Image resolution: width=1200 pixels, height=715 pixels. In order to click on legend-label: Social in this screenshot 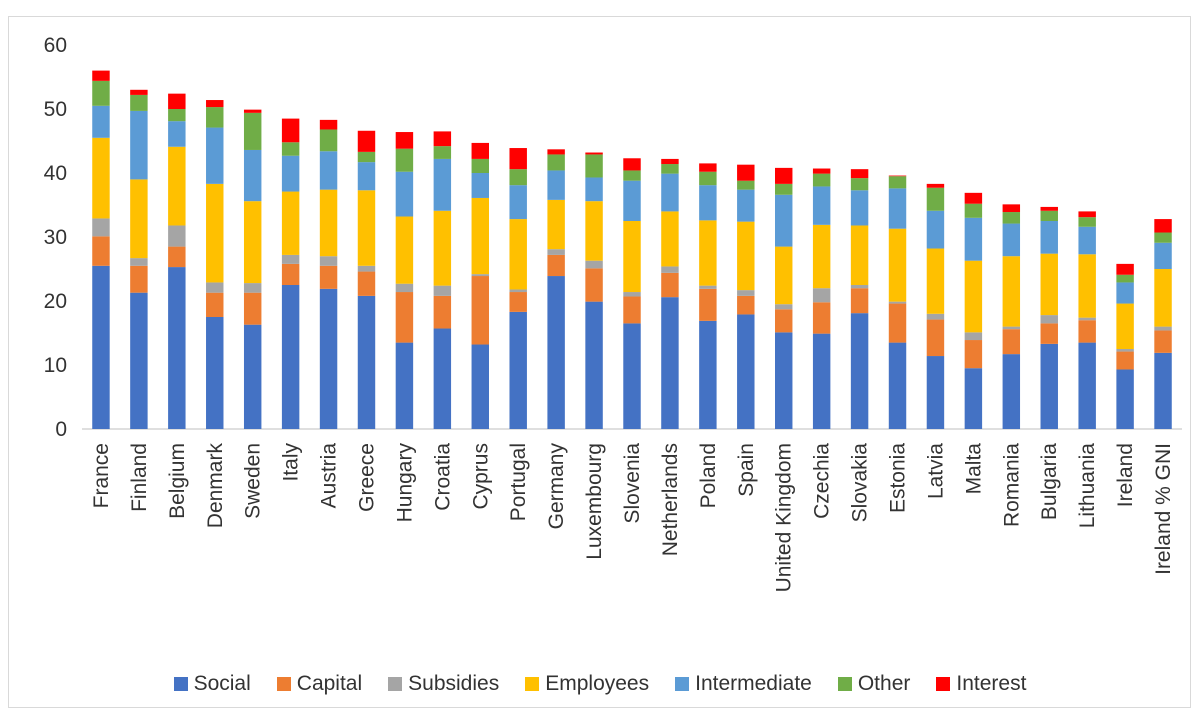, I will do `click(222, 683)`.